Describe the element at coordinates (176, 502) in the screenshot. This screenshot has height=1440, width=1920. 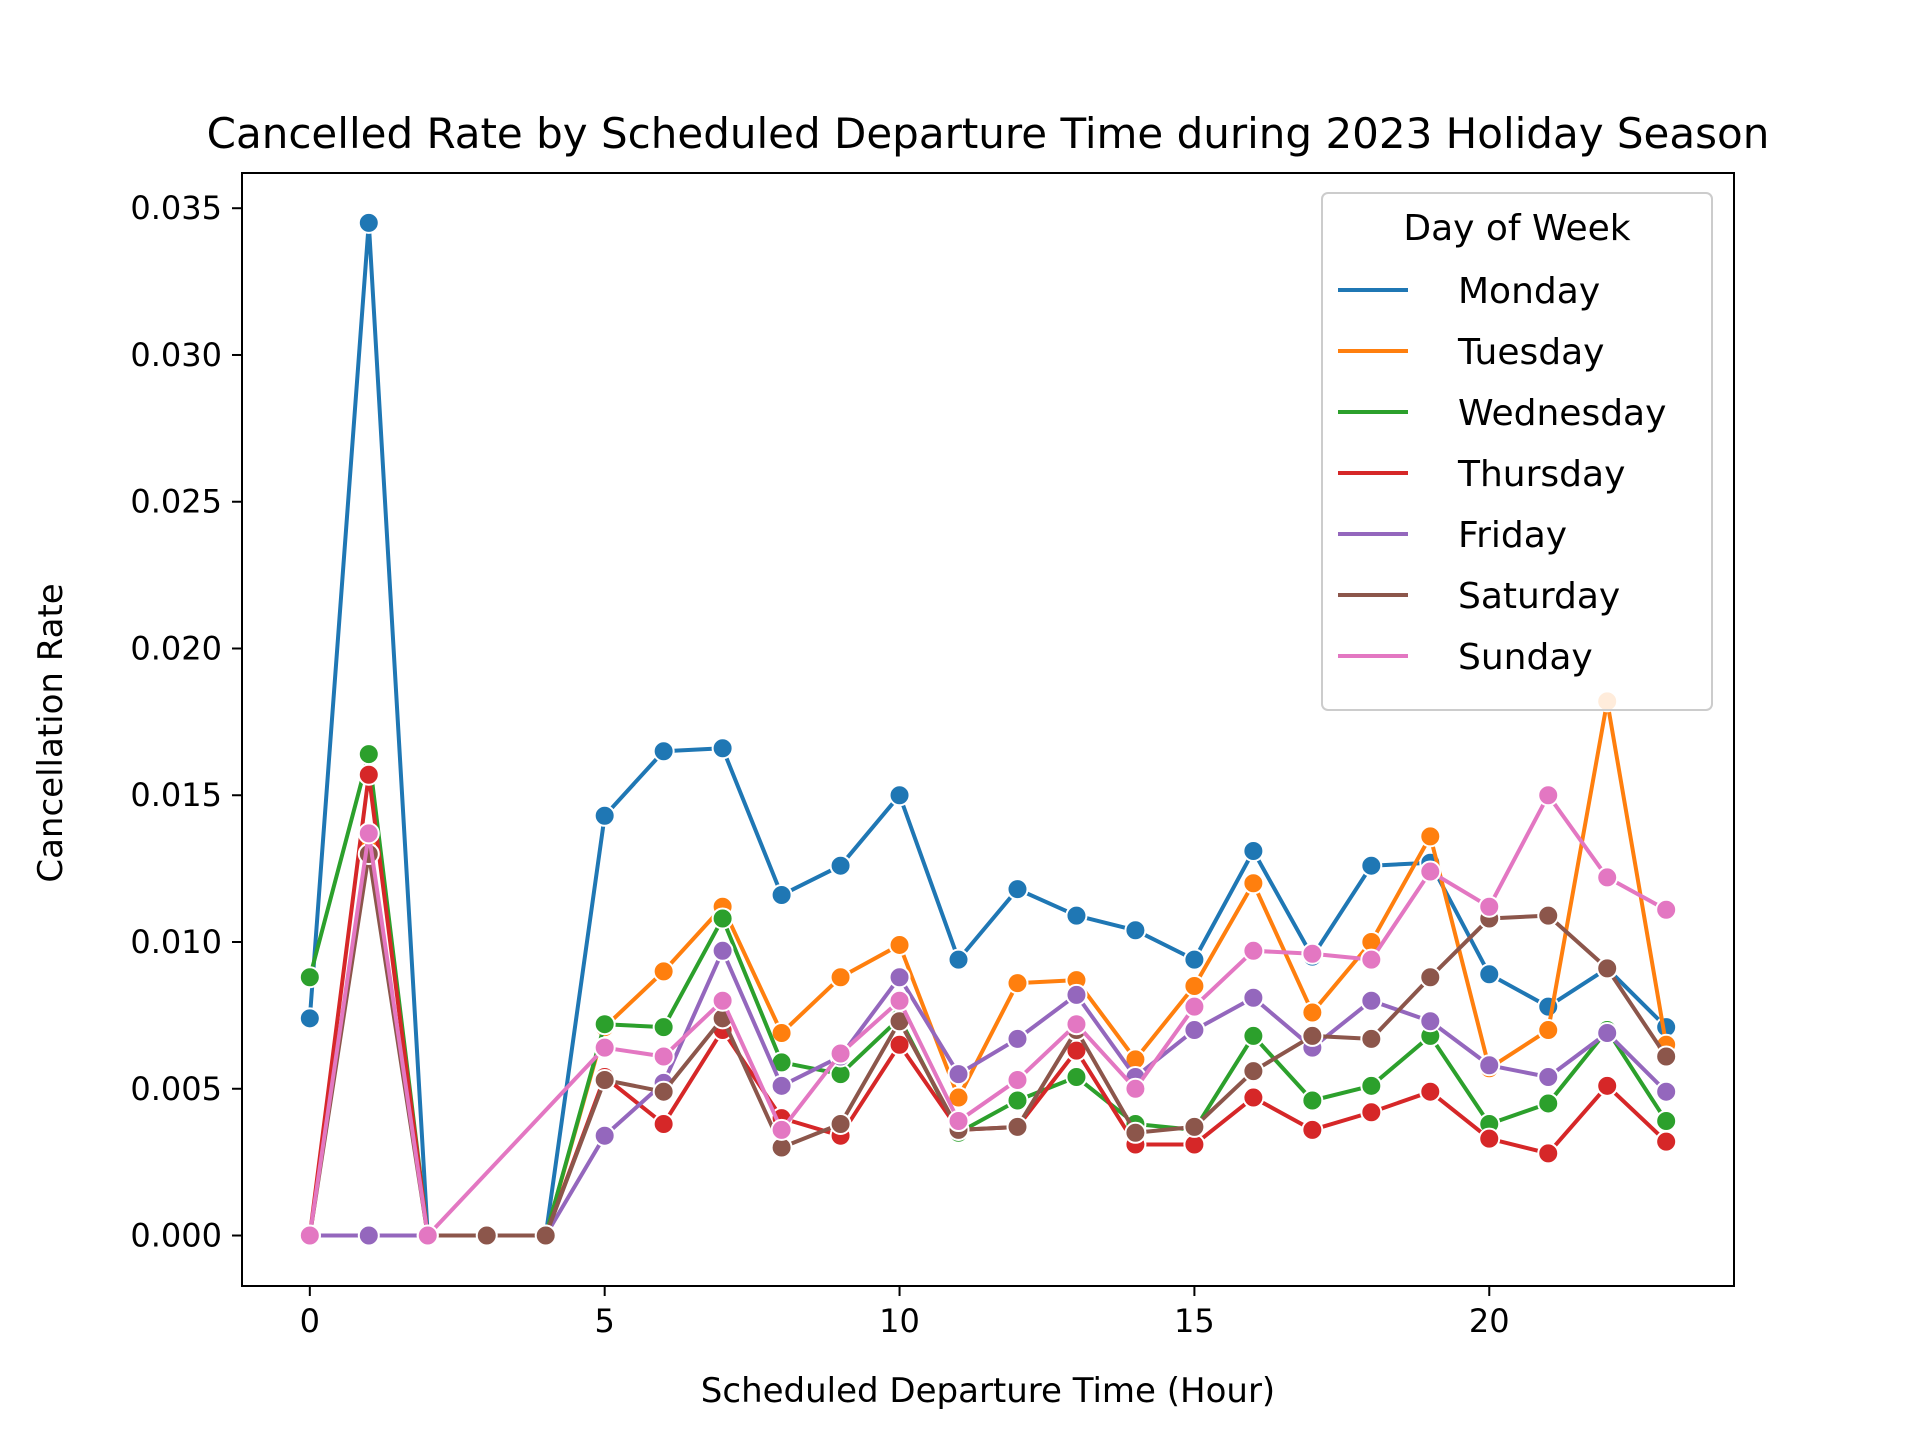
I see `y-tick-label: 0.025` at that location.